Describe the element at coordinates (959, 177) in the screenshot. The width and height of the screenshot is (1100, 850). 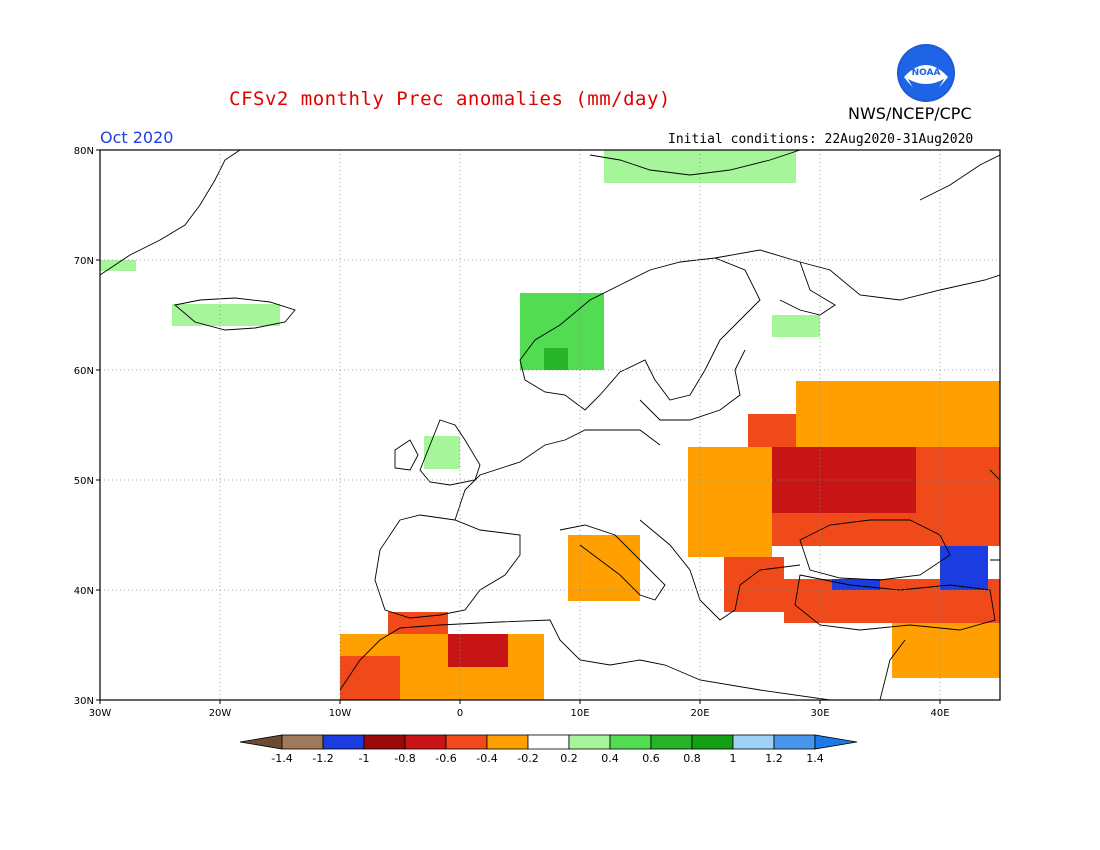
I see `novaya-outline` at that location.